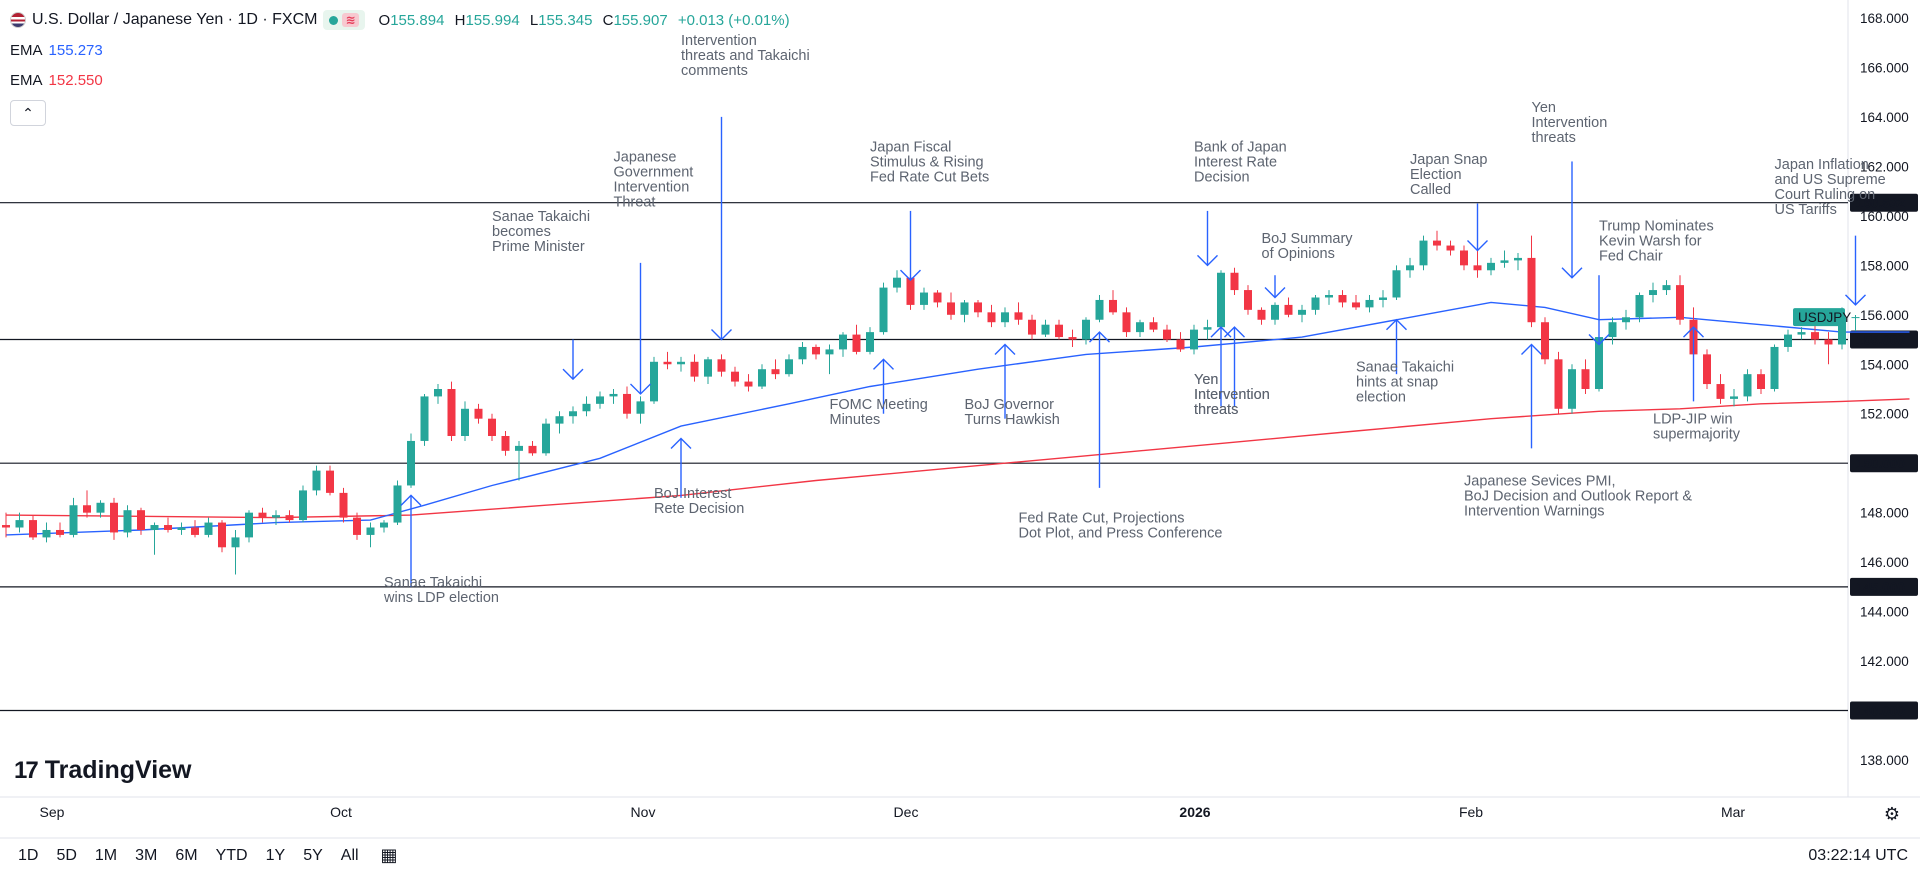  What do you see at coordinates (66, 855) in the screenshot?
I see `timeframe-5d: 5D` at bounding box center [66, 855].